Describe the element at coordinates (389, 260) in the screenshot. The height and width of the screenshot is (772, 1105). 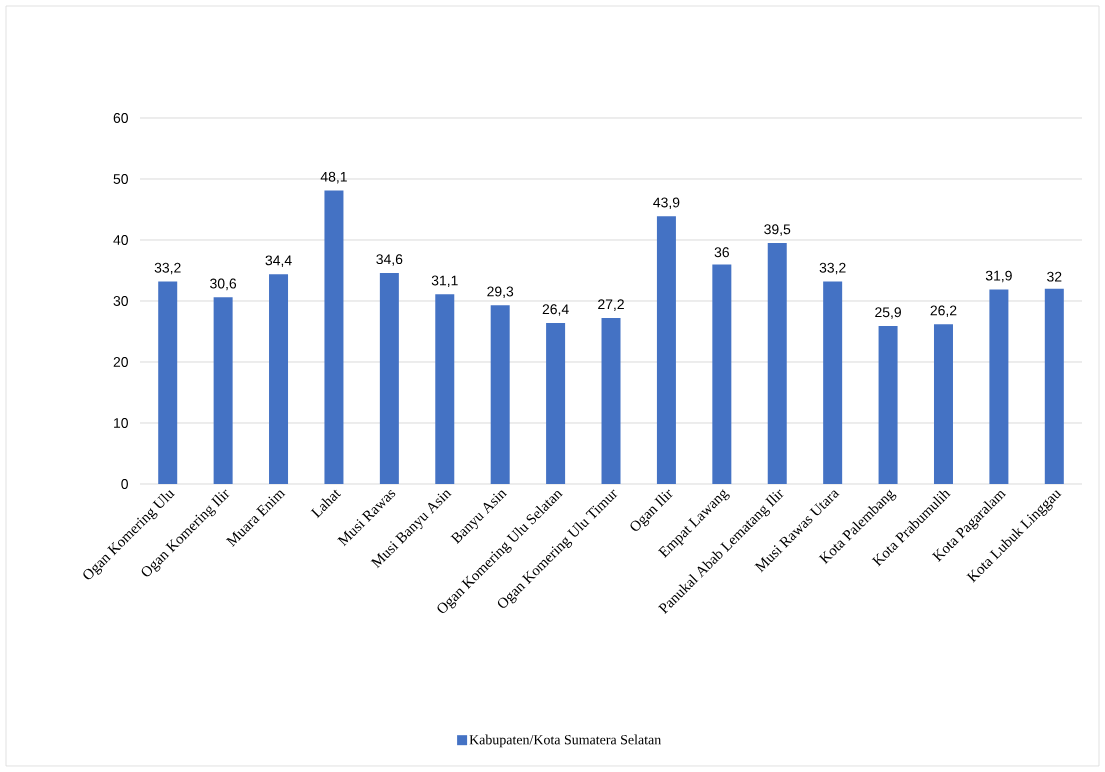
I see `data-label: 34,6` at that location.